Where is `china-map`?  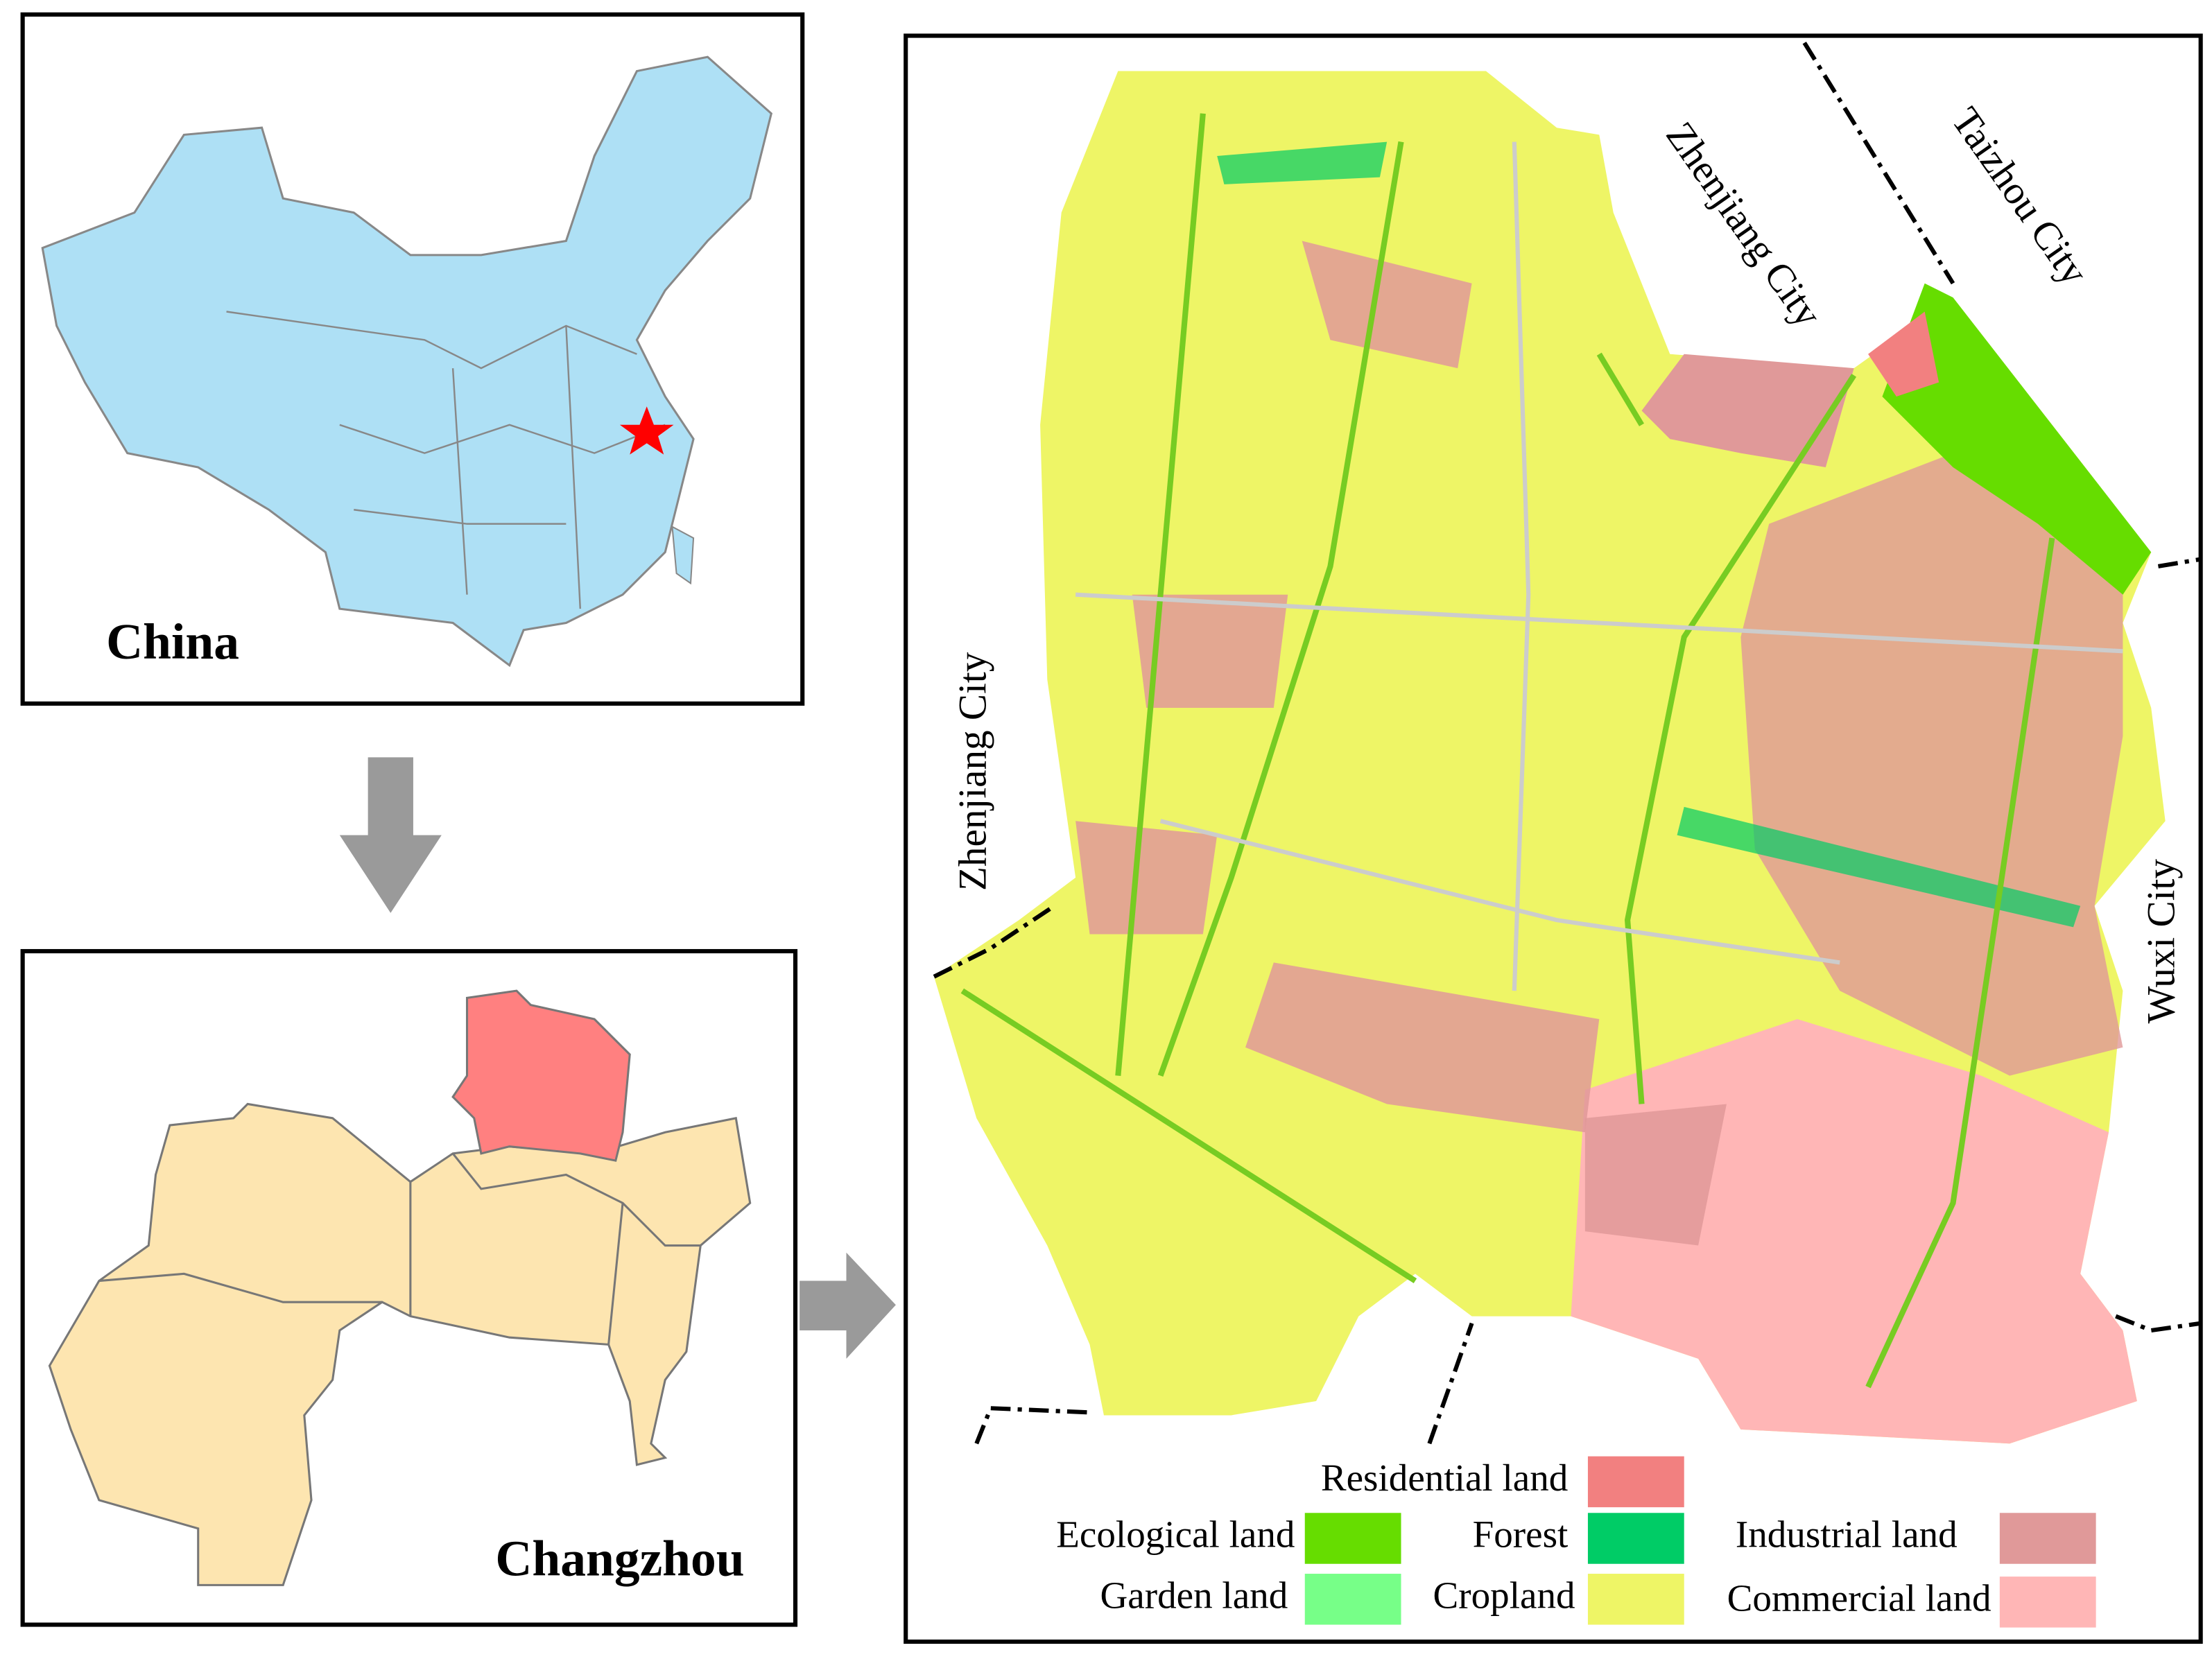 china-map is located at coordinates (407, 361).